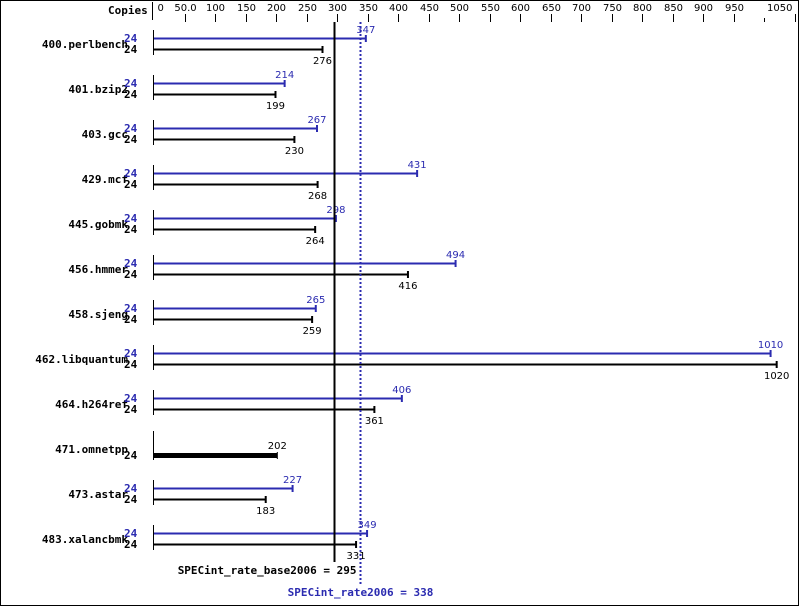 This screenshot has height=606, width=799. What do you see at coordinates (315, 241) in the screenshot?
I see `base-value-label: 264` at bounding box center [315, 241].